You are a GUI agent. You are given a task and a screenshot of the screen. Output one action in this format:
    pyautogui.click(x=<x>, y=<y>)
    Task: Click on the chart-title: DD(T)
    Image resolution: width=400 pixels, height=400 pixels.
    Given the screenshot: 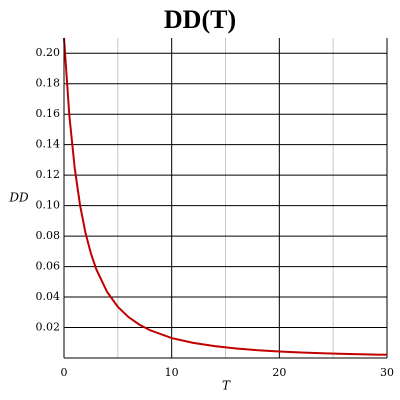 What is the action you would take?
    pyautogui.click(x=200, y=19)
    